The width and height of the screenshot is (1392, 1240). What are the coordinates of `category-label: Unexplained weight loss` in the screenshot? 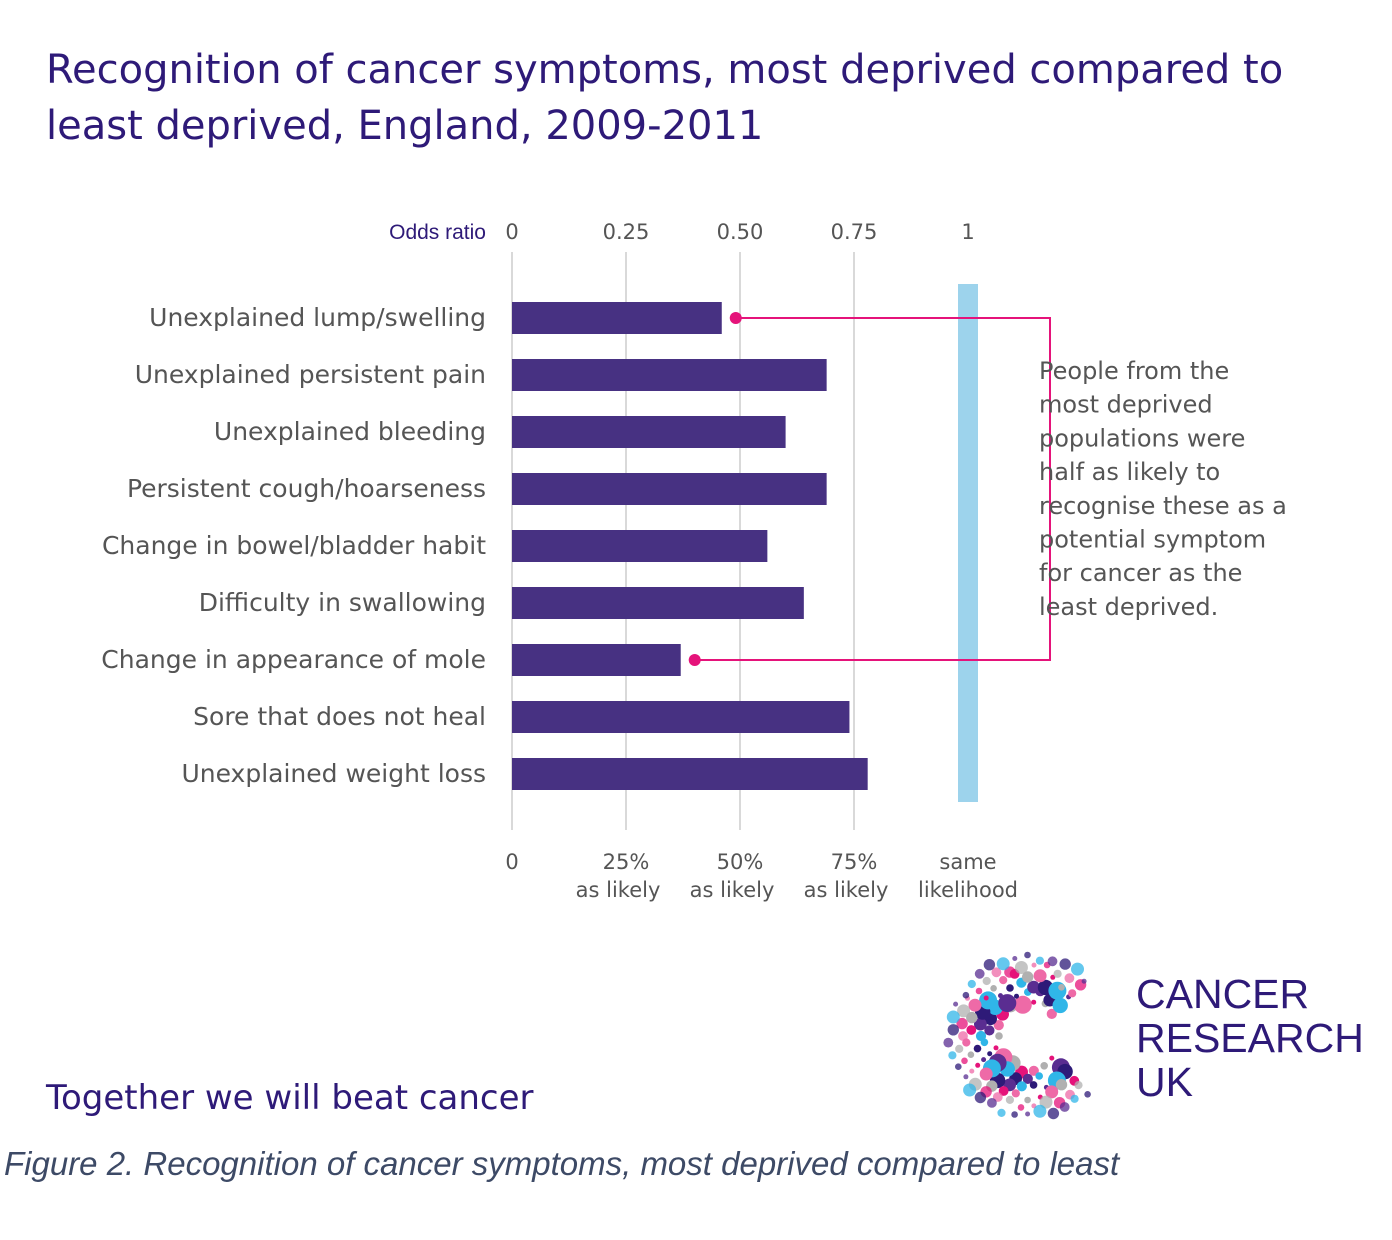 It's located at (333, 773).